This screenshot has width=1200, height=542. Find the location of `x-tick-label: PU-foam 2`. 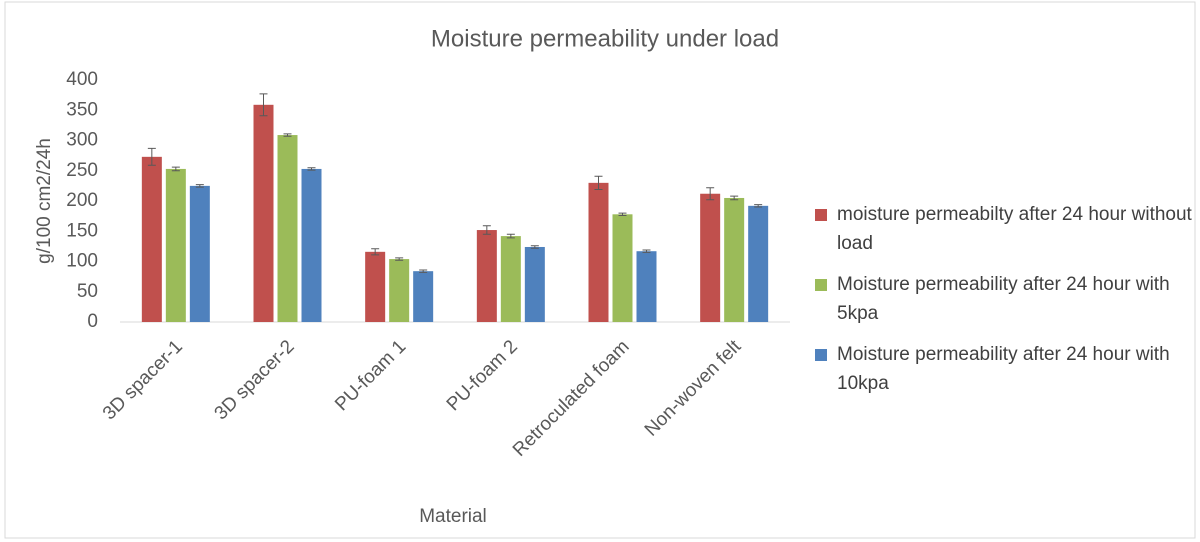

x-tick-label: PU-foam 2 is located at coordinates (482, 375).